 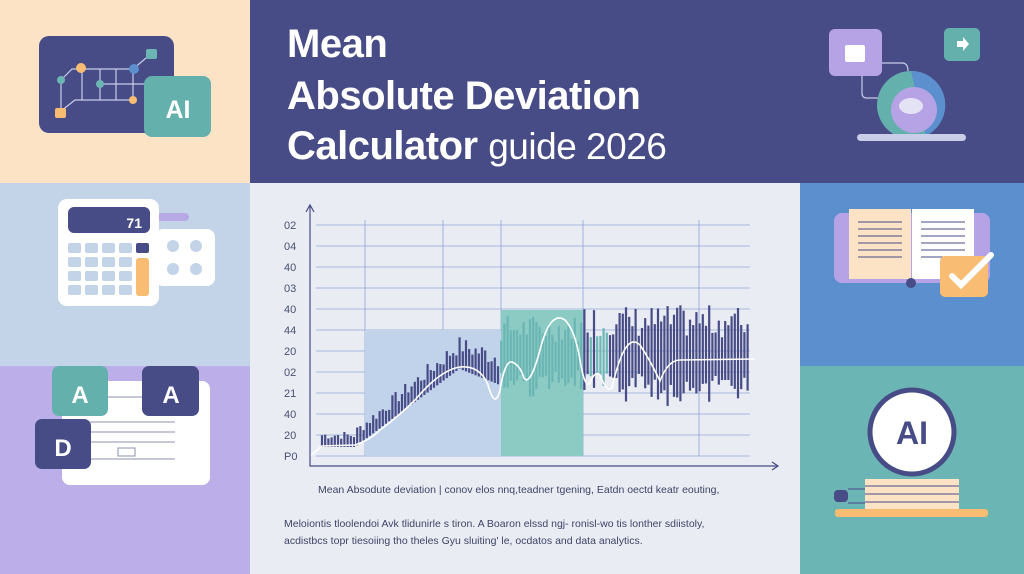 What do you see at coordinates (170, 395) in the screenshot?
I see `letter-a-2: A` at bounding box center [170, 395].